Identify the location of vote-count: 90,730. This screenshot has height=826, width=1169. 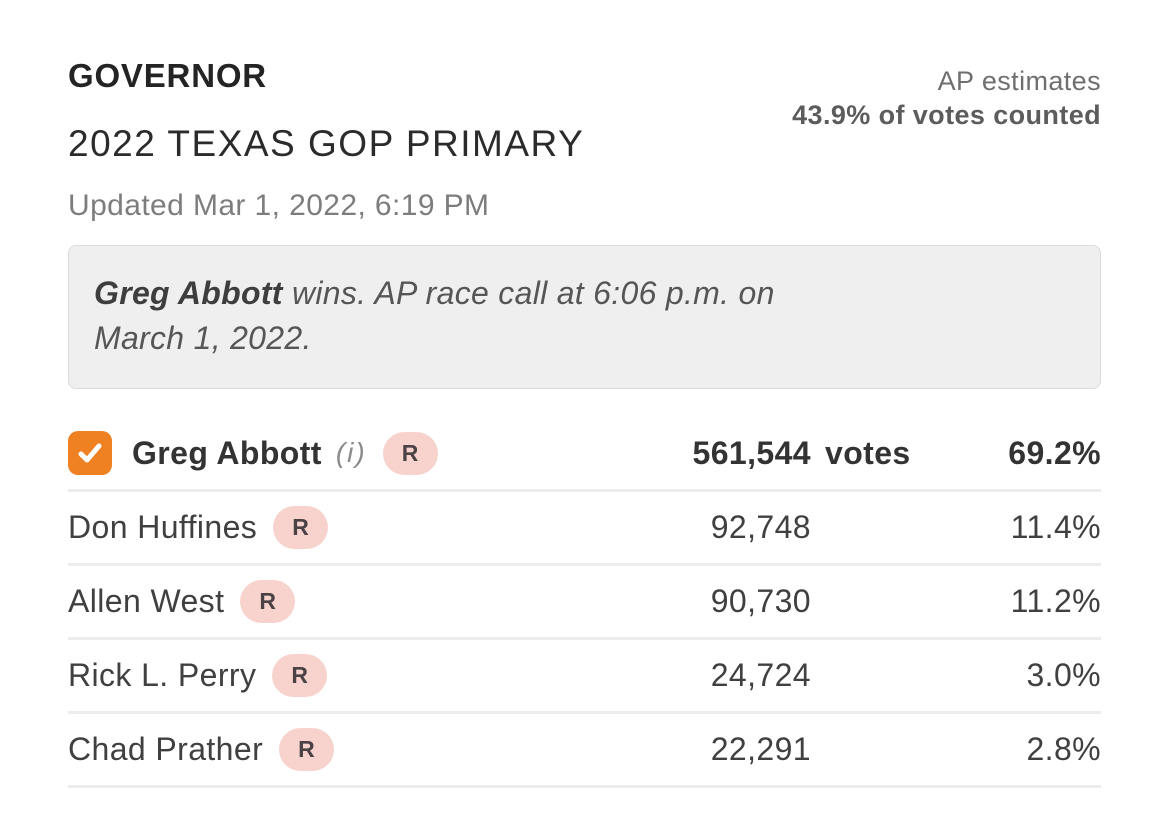
(760, 600).